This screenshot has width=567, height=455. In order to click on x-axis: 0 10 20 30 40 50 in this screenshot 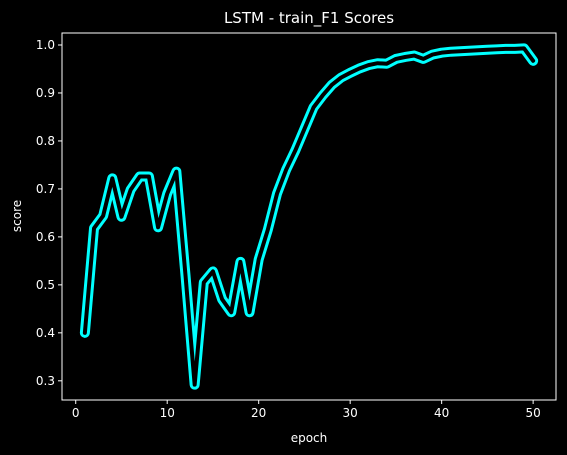, I will do `click(306, 410)`.